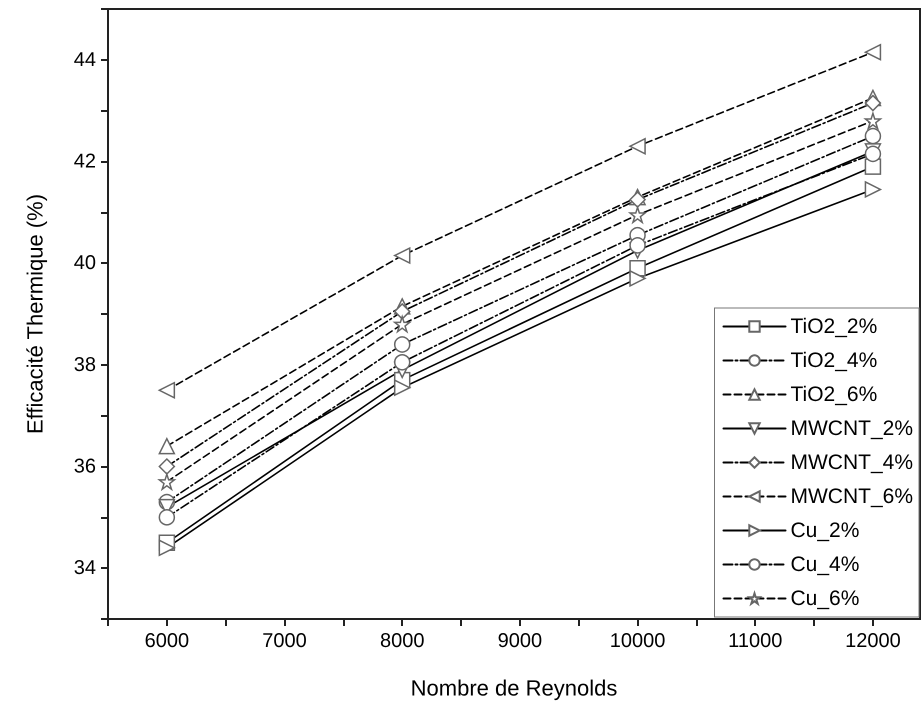 This screenshot has width=923, height=717. I want to click on y-tick-label: 38, so click(85, 365).